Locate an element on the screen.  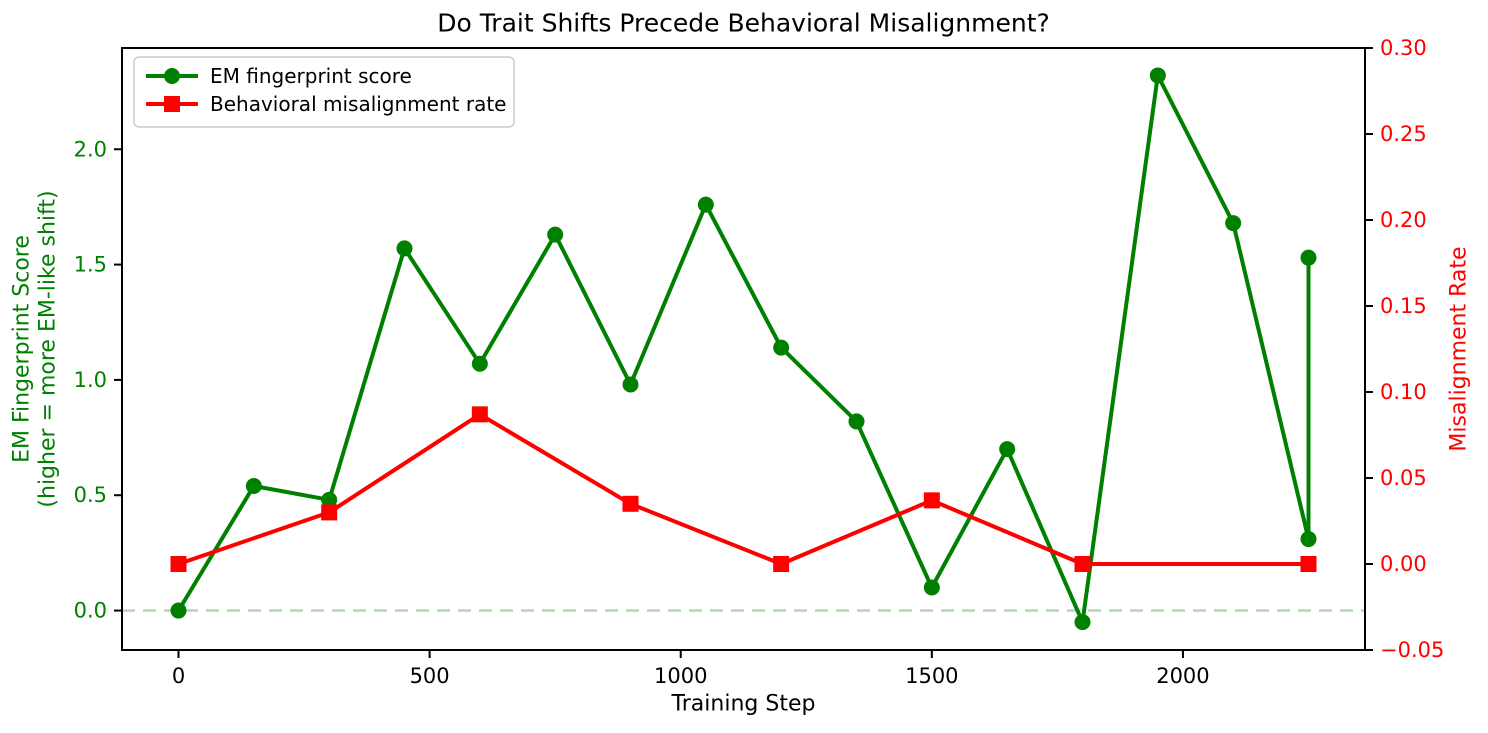
left-y-axis-label-line1: EM Fingerprint Score is located at coordinates (22, 349).